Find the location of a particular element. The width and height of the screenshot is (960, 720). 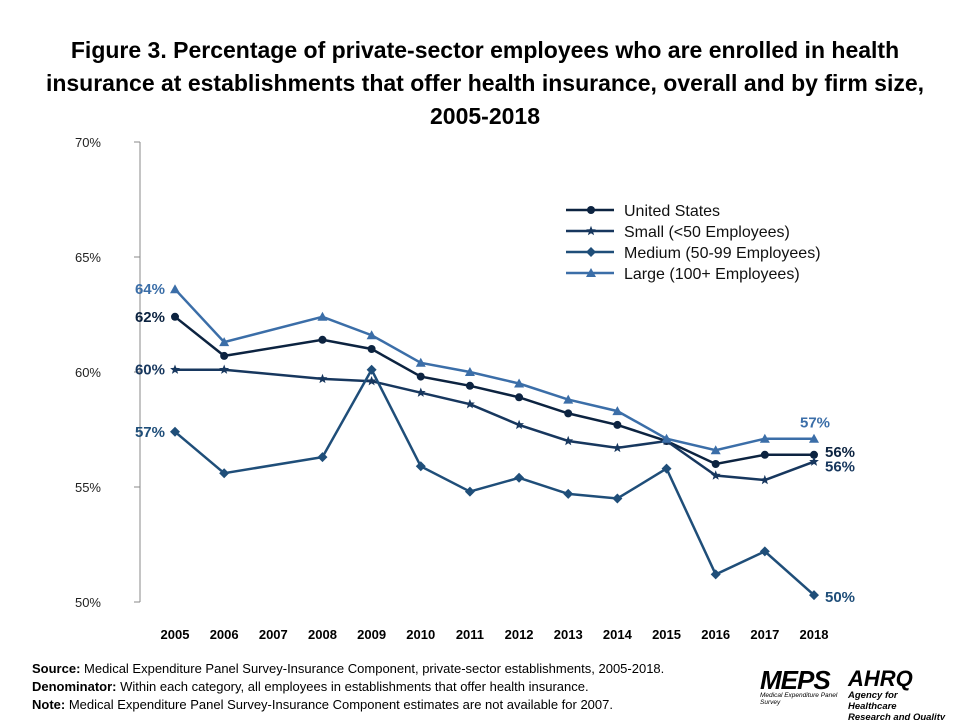

start-data-label: 64% is located at coordinates (150, 289).